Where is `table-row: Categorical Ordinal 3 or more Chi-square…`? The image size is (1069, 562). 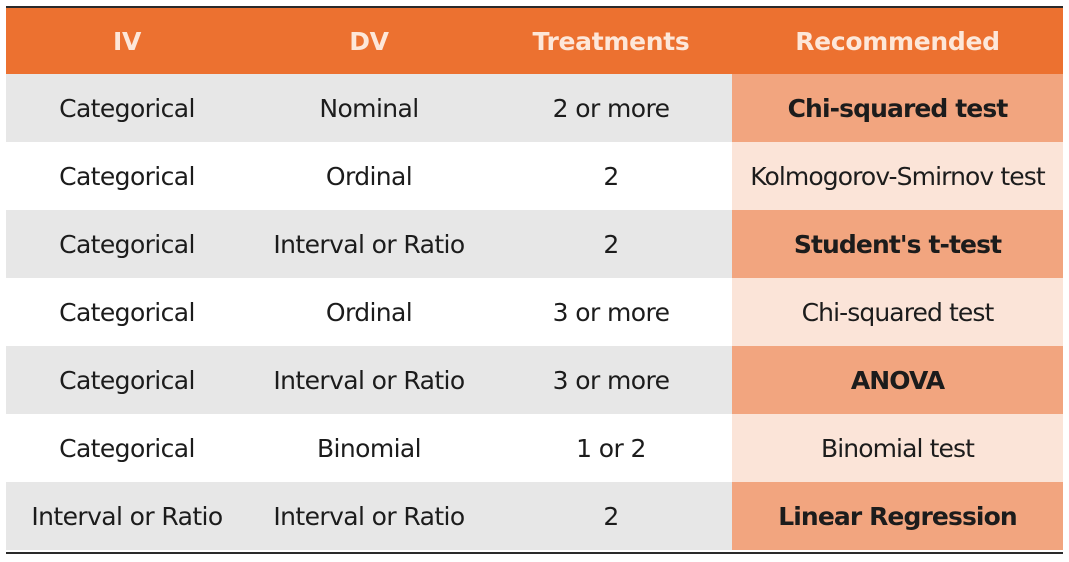
table-row: Categorical Ordinal 3 or more Chi-square… is located at coordinates (534, 312).